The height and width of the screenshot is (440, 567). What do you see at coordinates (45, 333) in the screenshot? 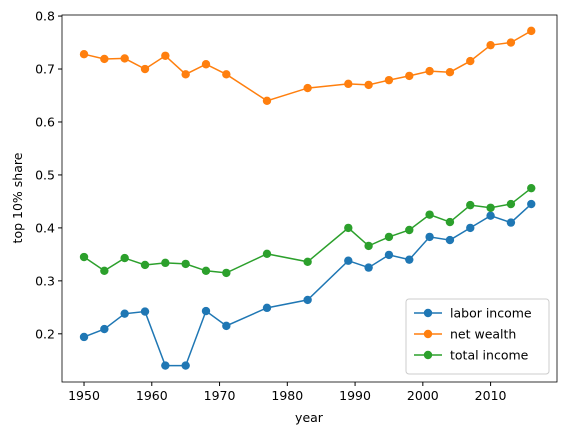
I see `y-tick-label: 0.2` at bounding box center [45, 333].